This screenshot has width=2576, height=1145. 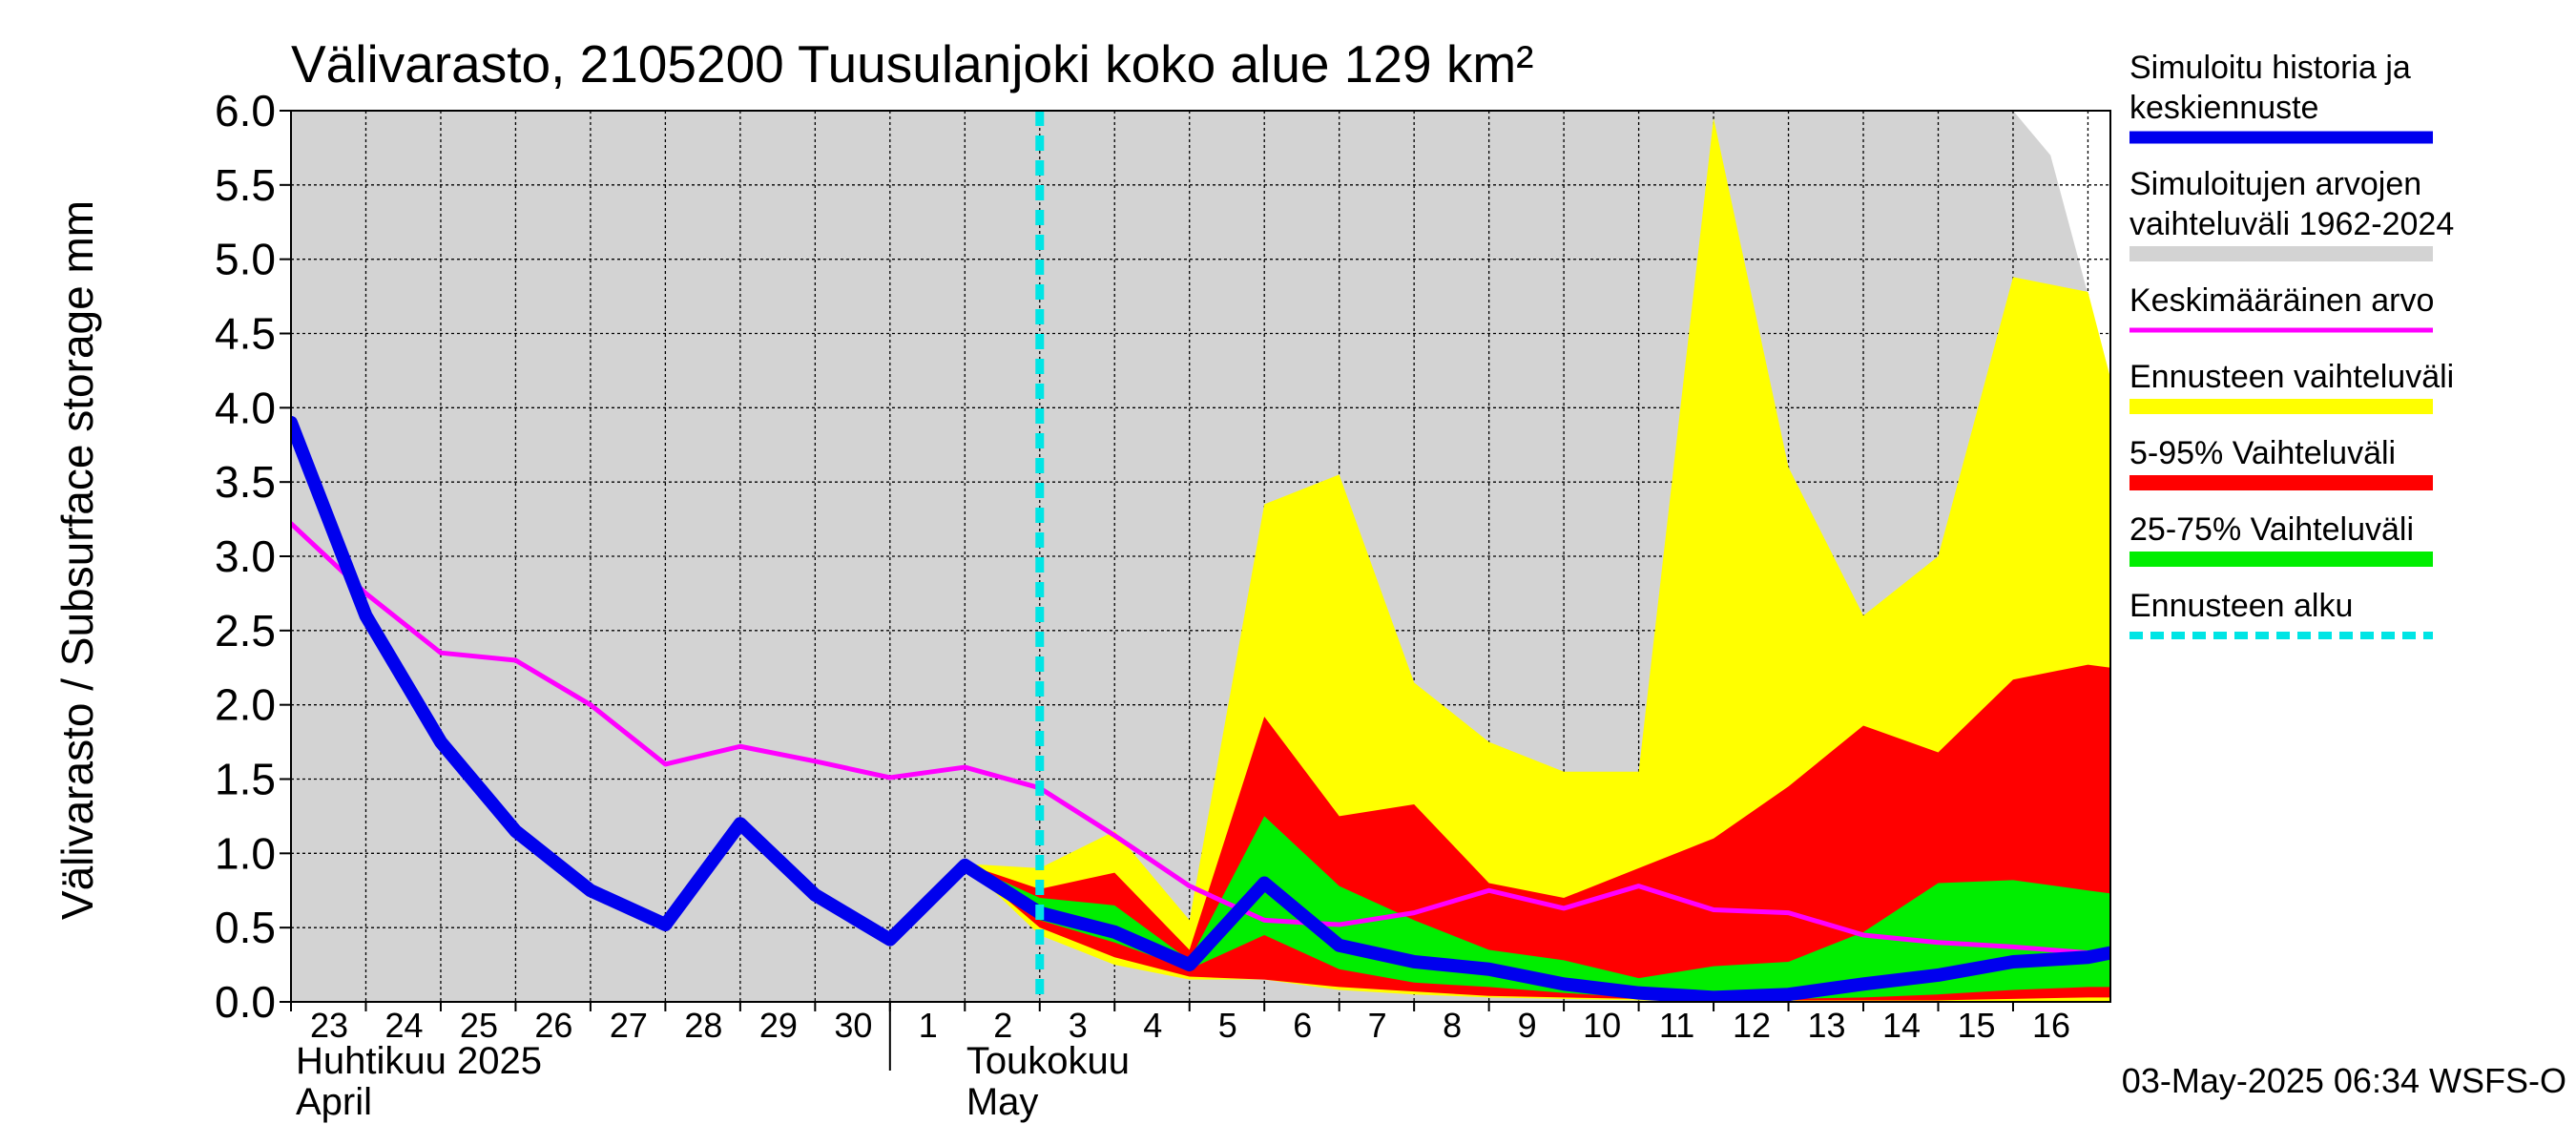 I want to click on y-tick-label: 5.0, so click(x=245, y=259).